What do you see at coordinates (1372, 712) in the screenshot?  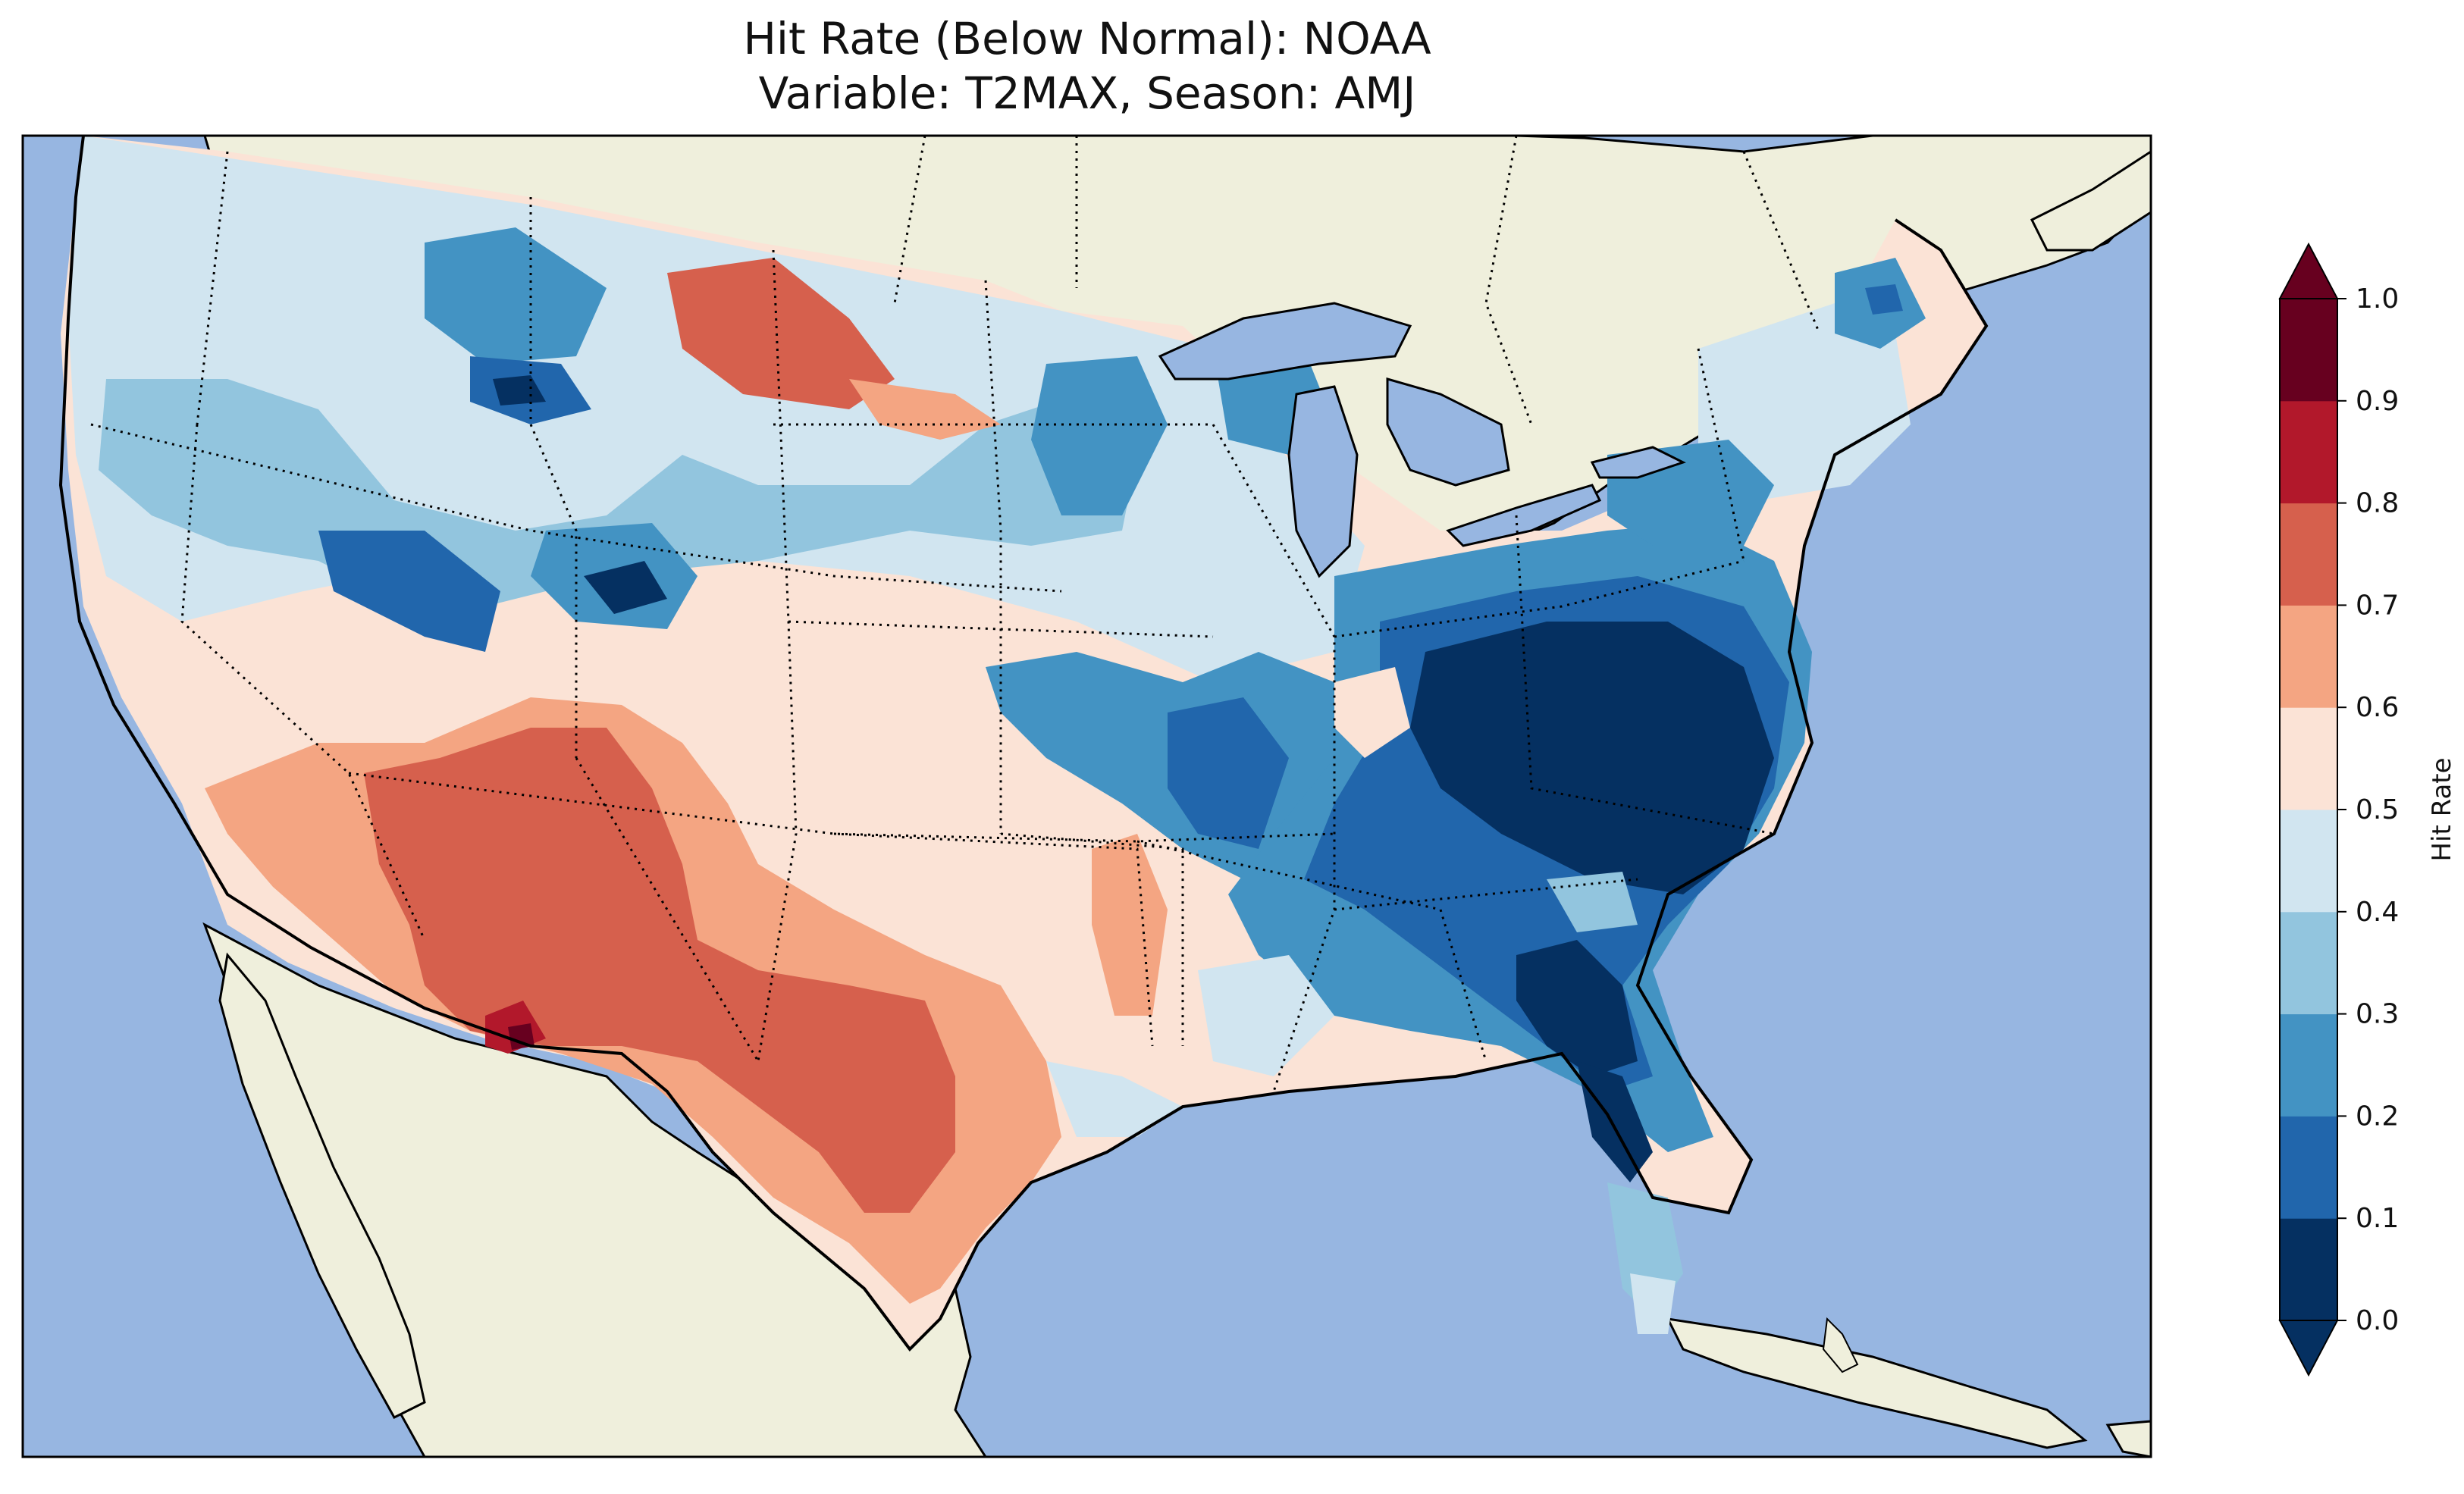 I see `indiana-light` at bounding box center [1372, 712].